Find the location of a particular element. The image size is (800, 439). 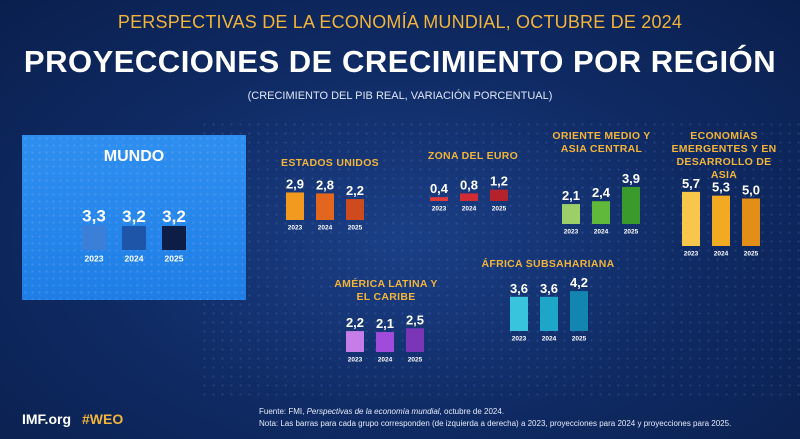

tick-label-latam-2024: 2024 is located at coordinates (385, 360).